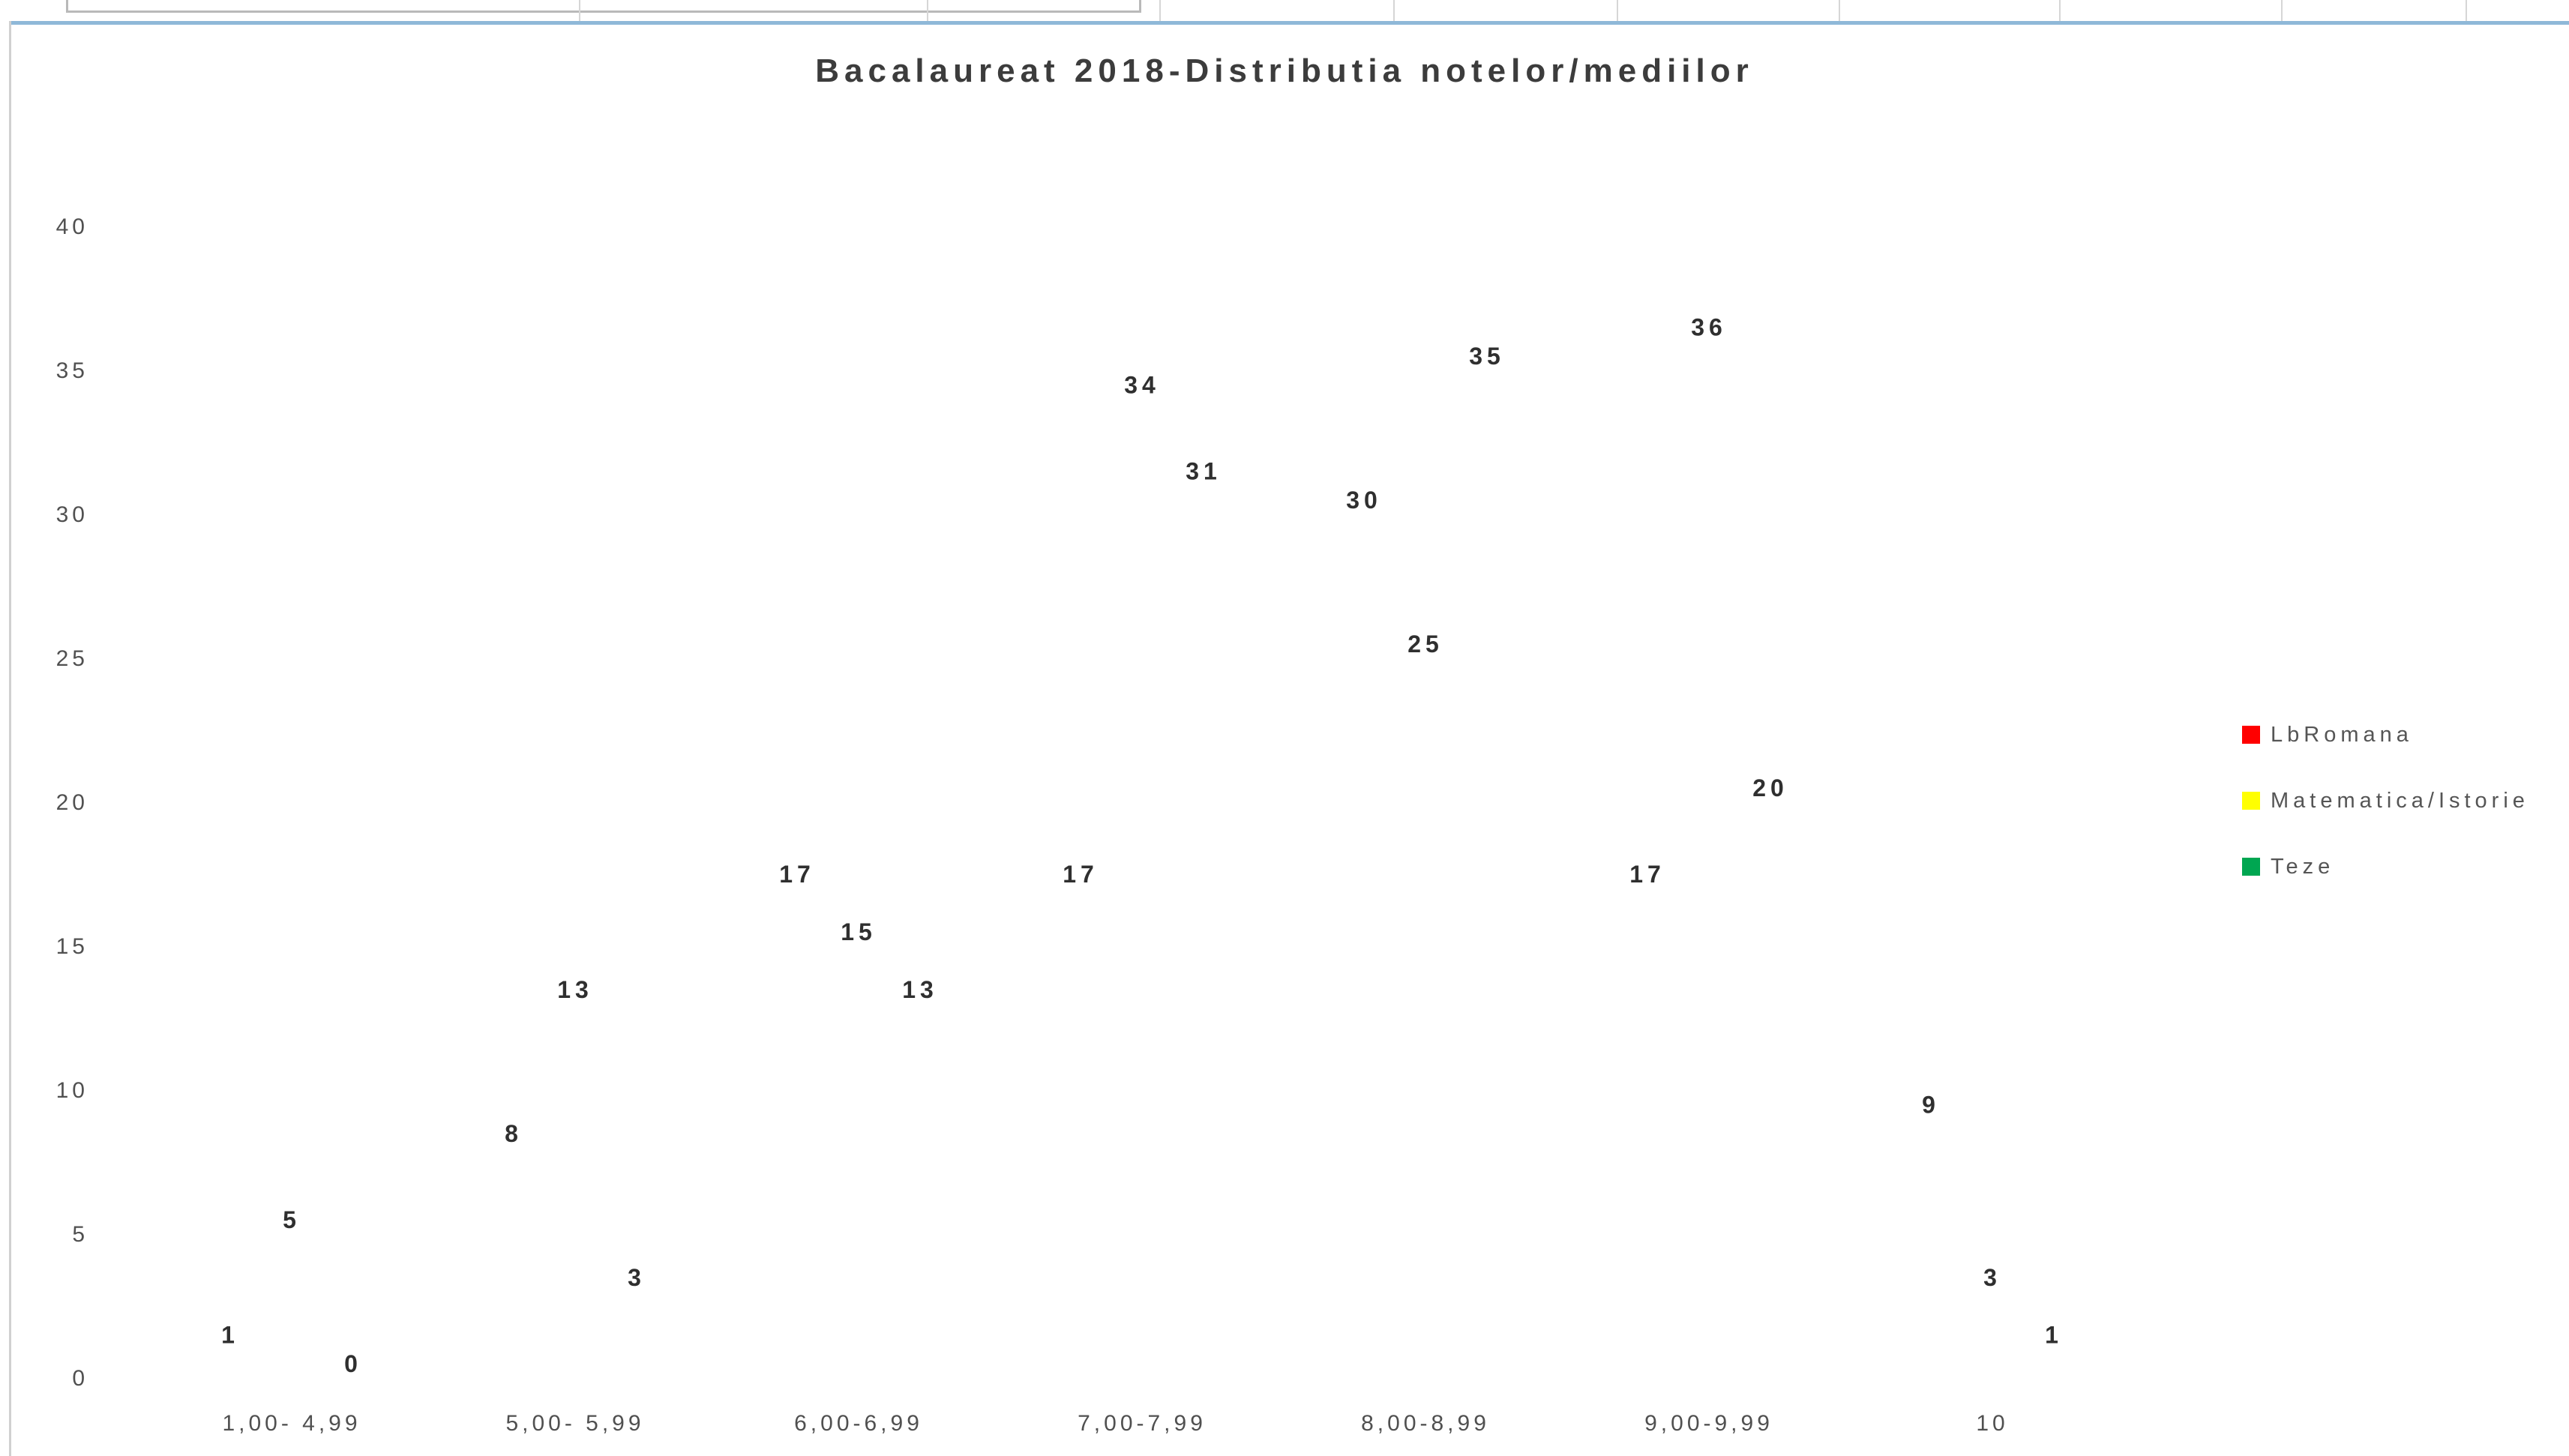 The image size is (2569, 1456). Describe the element at coordinates (80, 1234) in the screenshot. I see `y-tick-label: 5` at that location.